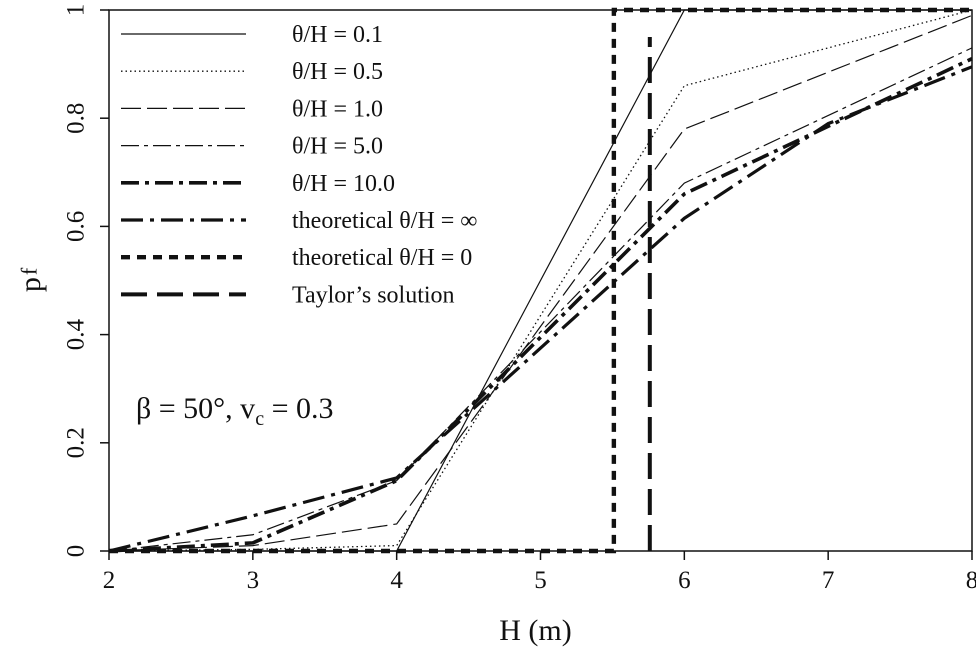 The width and height of the screenshot is (976, 653). Describe the element at coordinates (76, 10) in the screenshot. I see `y-tick-label: 1` at that location.